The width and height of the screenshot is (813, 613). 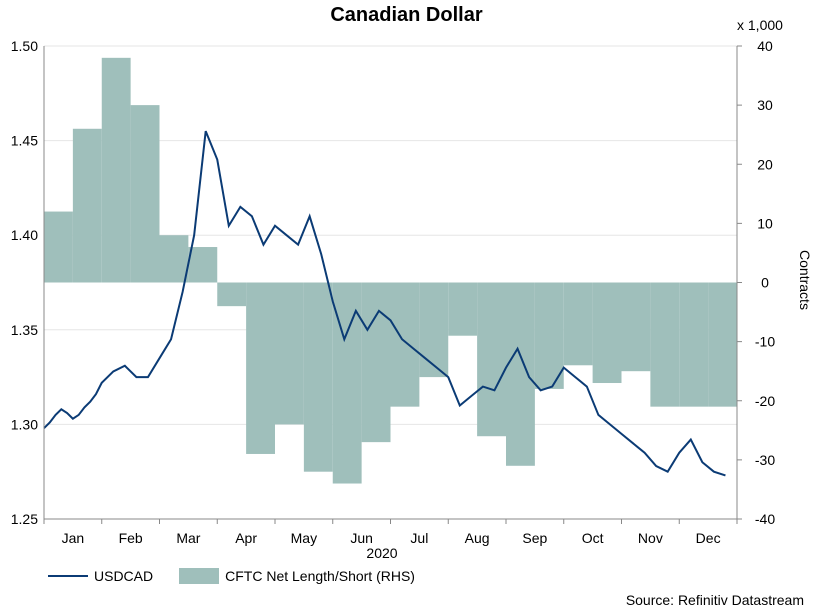 What do you see at coordinates (381, 553) in the screenshot?
I see `x-axis-label: 2020` at bounding box center [381, 553].